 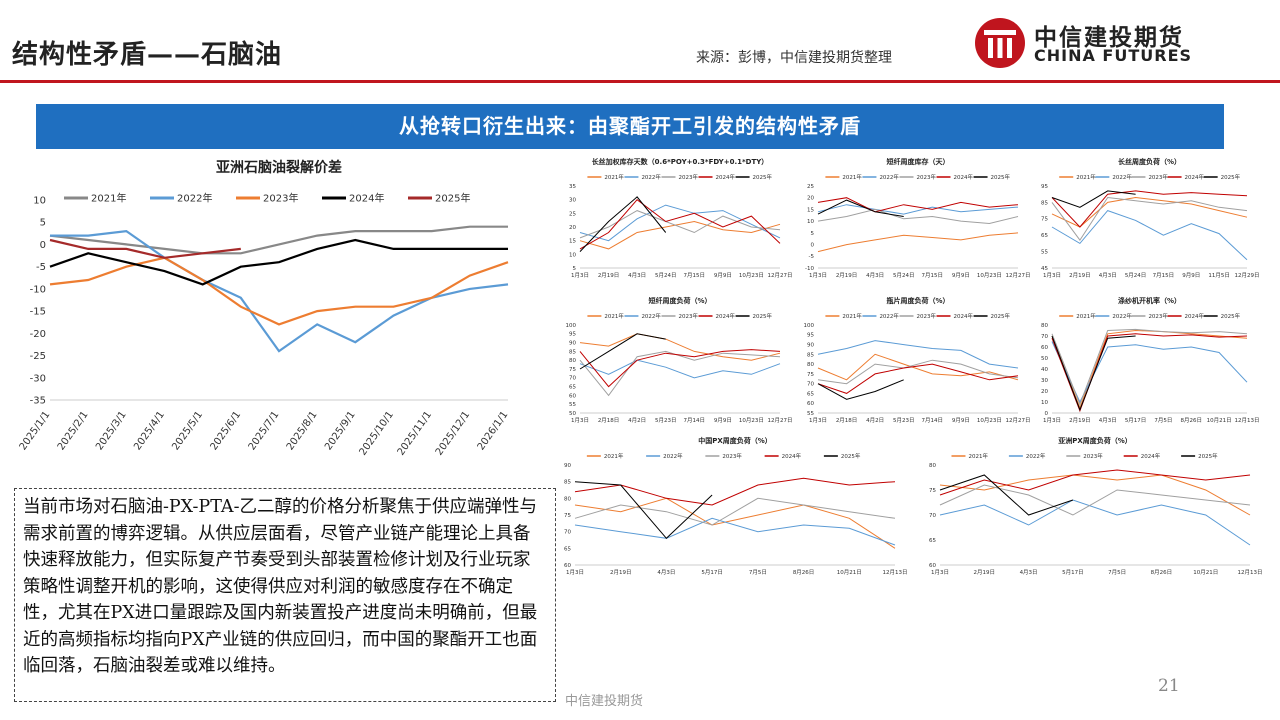 What do you see at coordinates (961, 420) in the screenshot?
I see `x-tick-label: 9月9日` at bounding box center [961, 420].